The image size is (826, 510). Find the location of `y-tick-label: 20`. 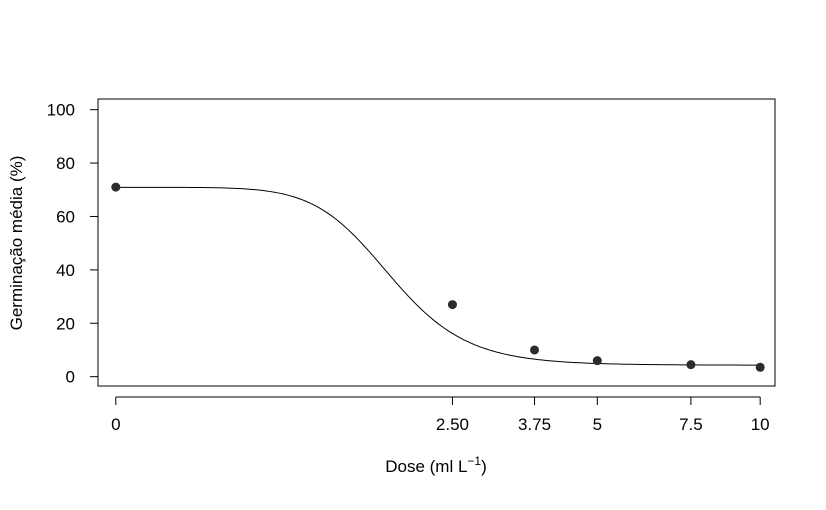

y-tick-label: 20 is located at coordinates (65, 323).